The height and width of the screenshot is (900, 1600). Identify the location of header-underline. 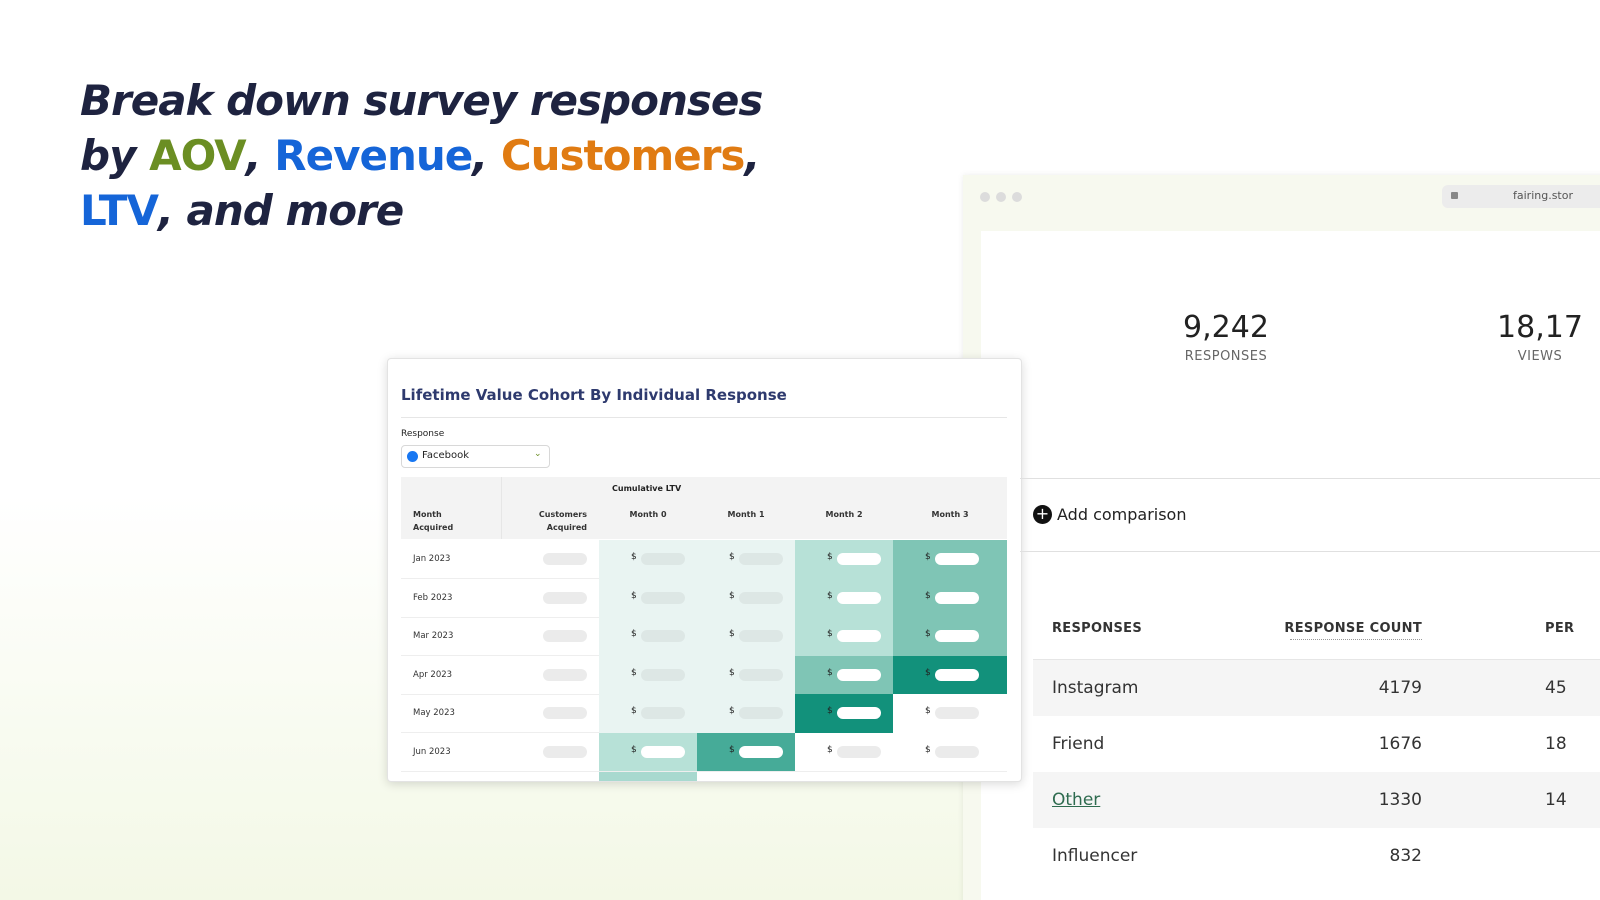
(1356, 639).